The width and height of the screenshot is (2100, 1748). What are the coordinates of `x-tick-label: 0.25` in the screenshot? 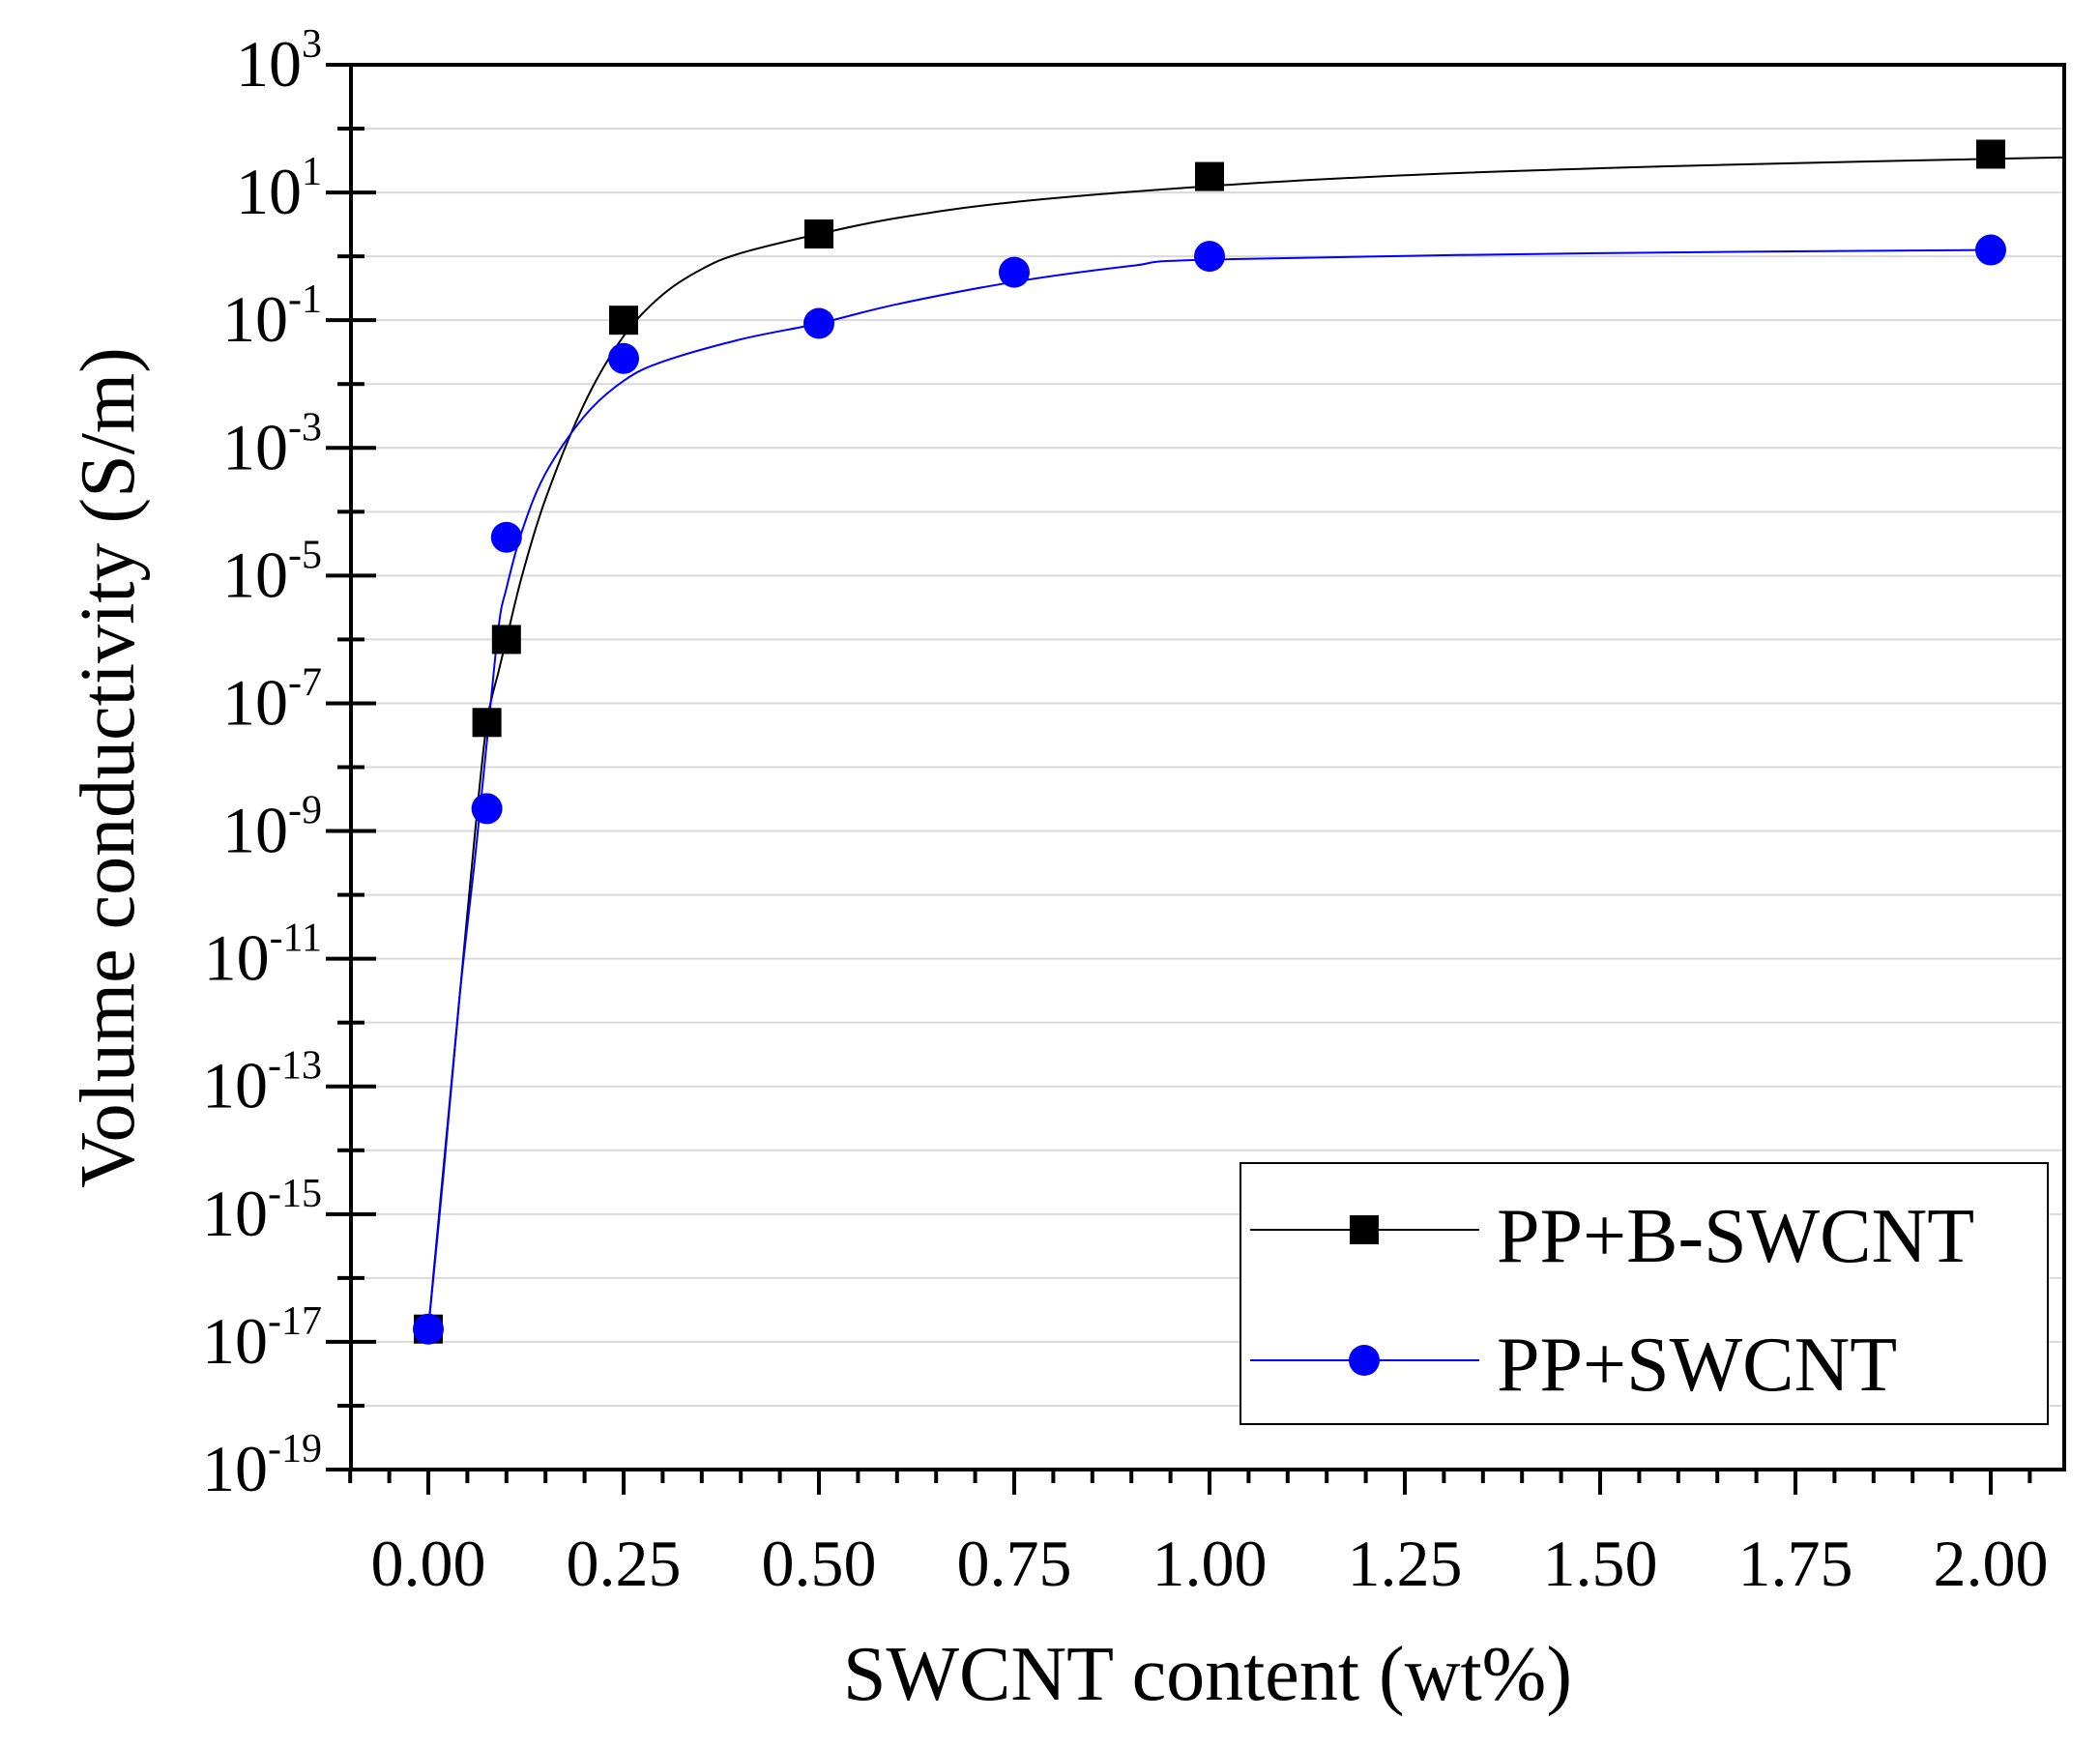 It's located at (624, 1563).